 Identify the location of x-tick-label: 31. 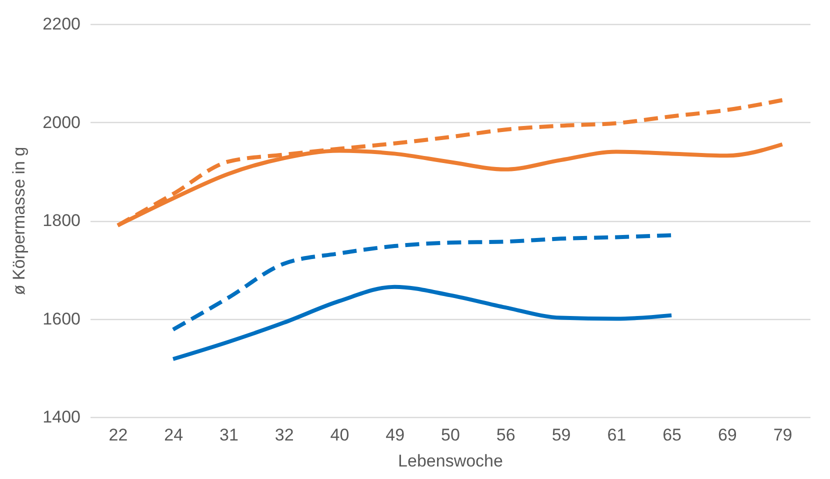
(229, 435).